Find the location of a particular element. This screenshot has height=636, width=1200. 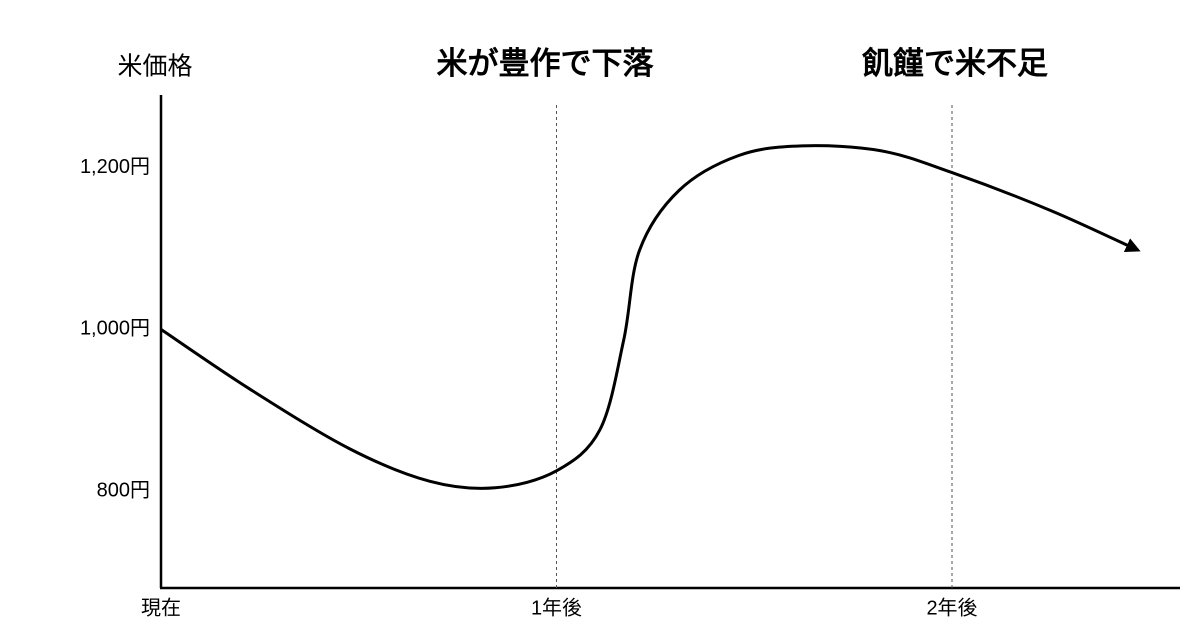

y-tick-label: 1,200円 is located at coordinates (115, 167).